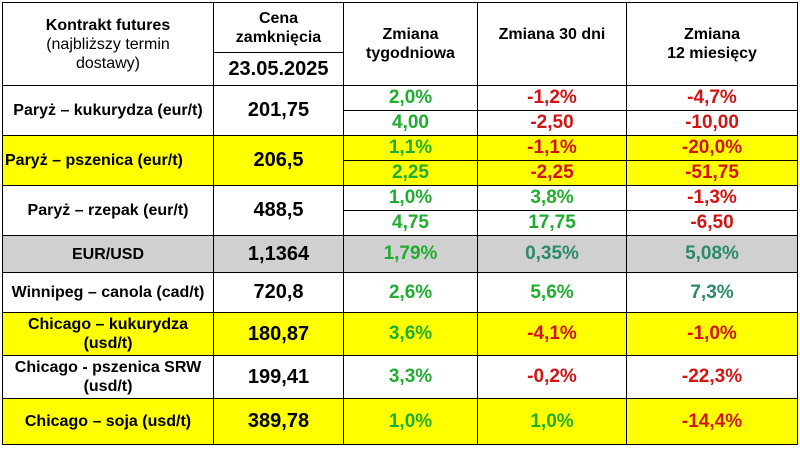  Describe the element at coordinates (108, 110) in the screenshot. I see `row-name: Paryż – kukurydza (eur/t)` at that location.